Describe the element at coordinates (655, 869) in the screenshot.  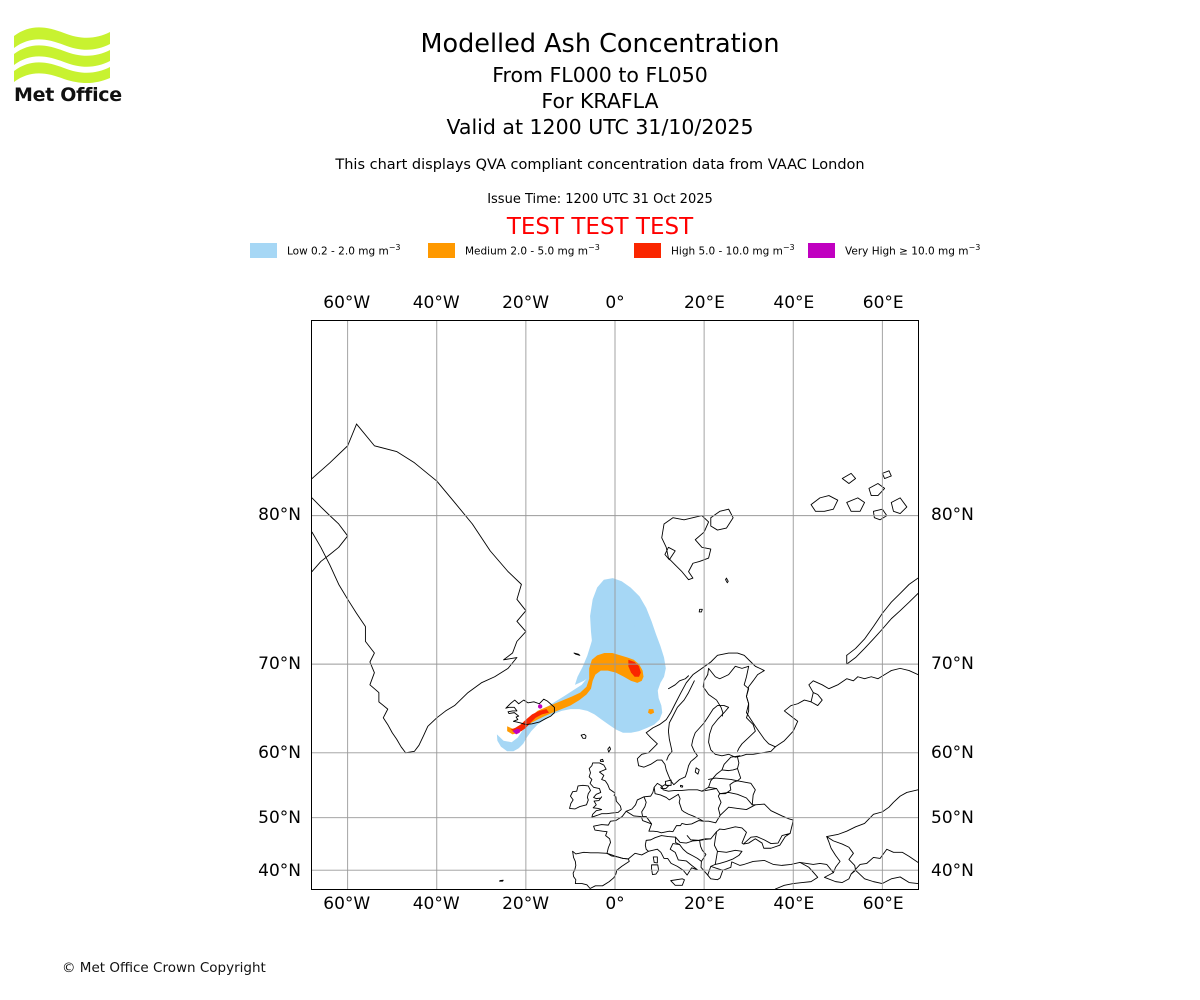
I see `coastline-sardinia` at that location.